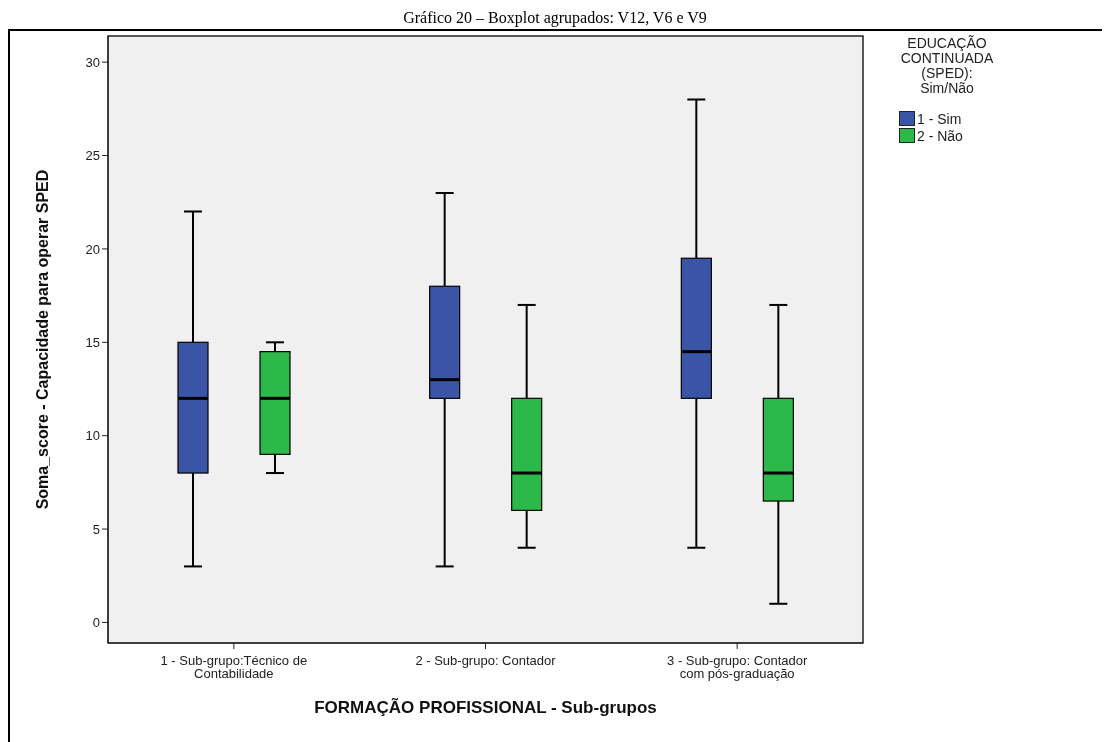  Describe the element at coordinates (485, 707) in the screenshot. I see `x-axis-title: FORMAÇÃO PROFISSIONAL - Sub-grupos` at that location.